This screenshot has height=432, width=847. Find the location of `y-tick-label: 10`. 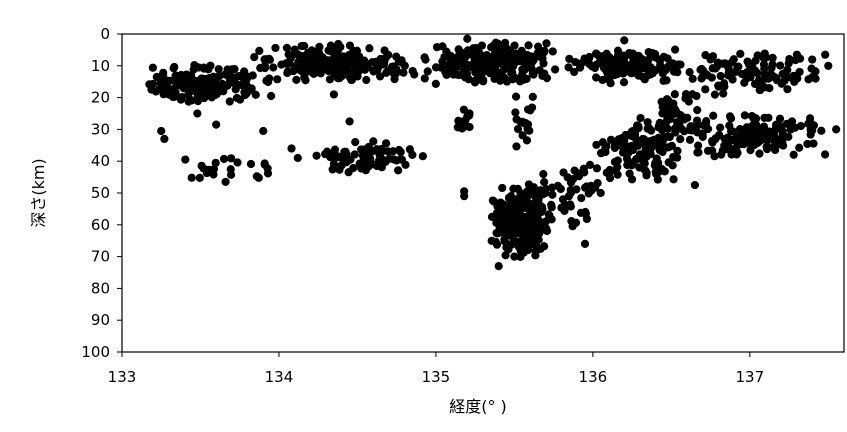

y-tick-label: 10 is located at coordinates (100, 66).